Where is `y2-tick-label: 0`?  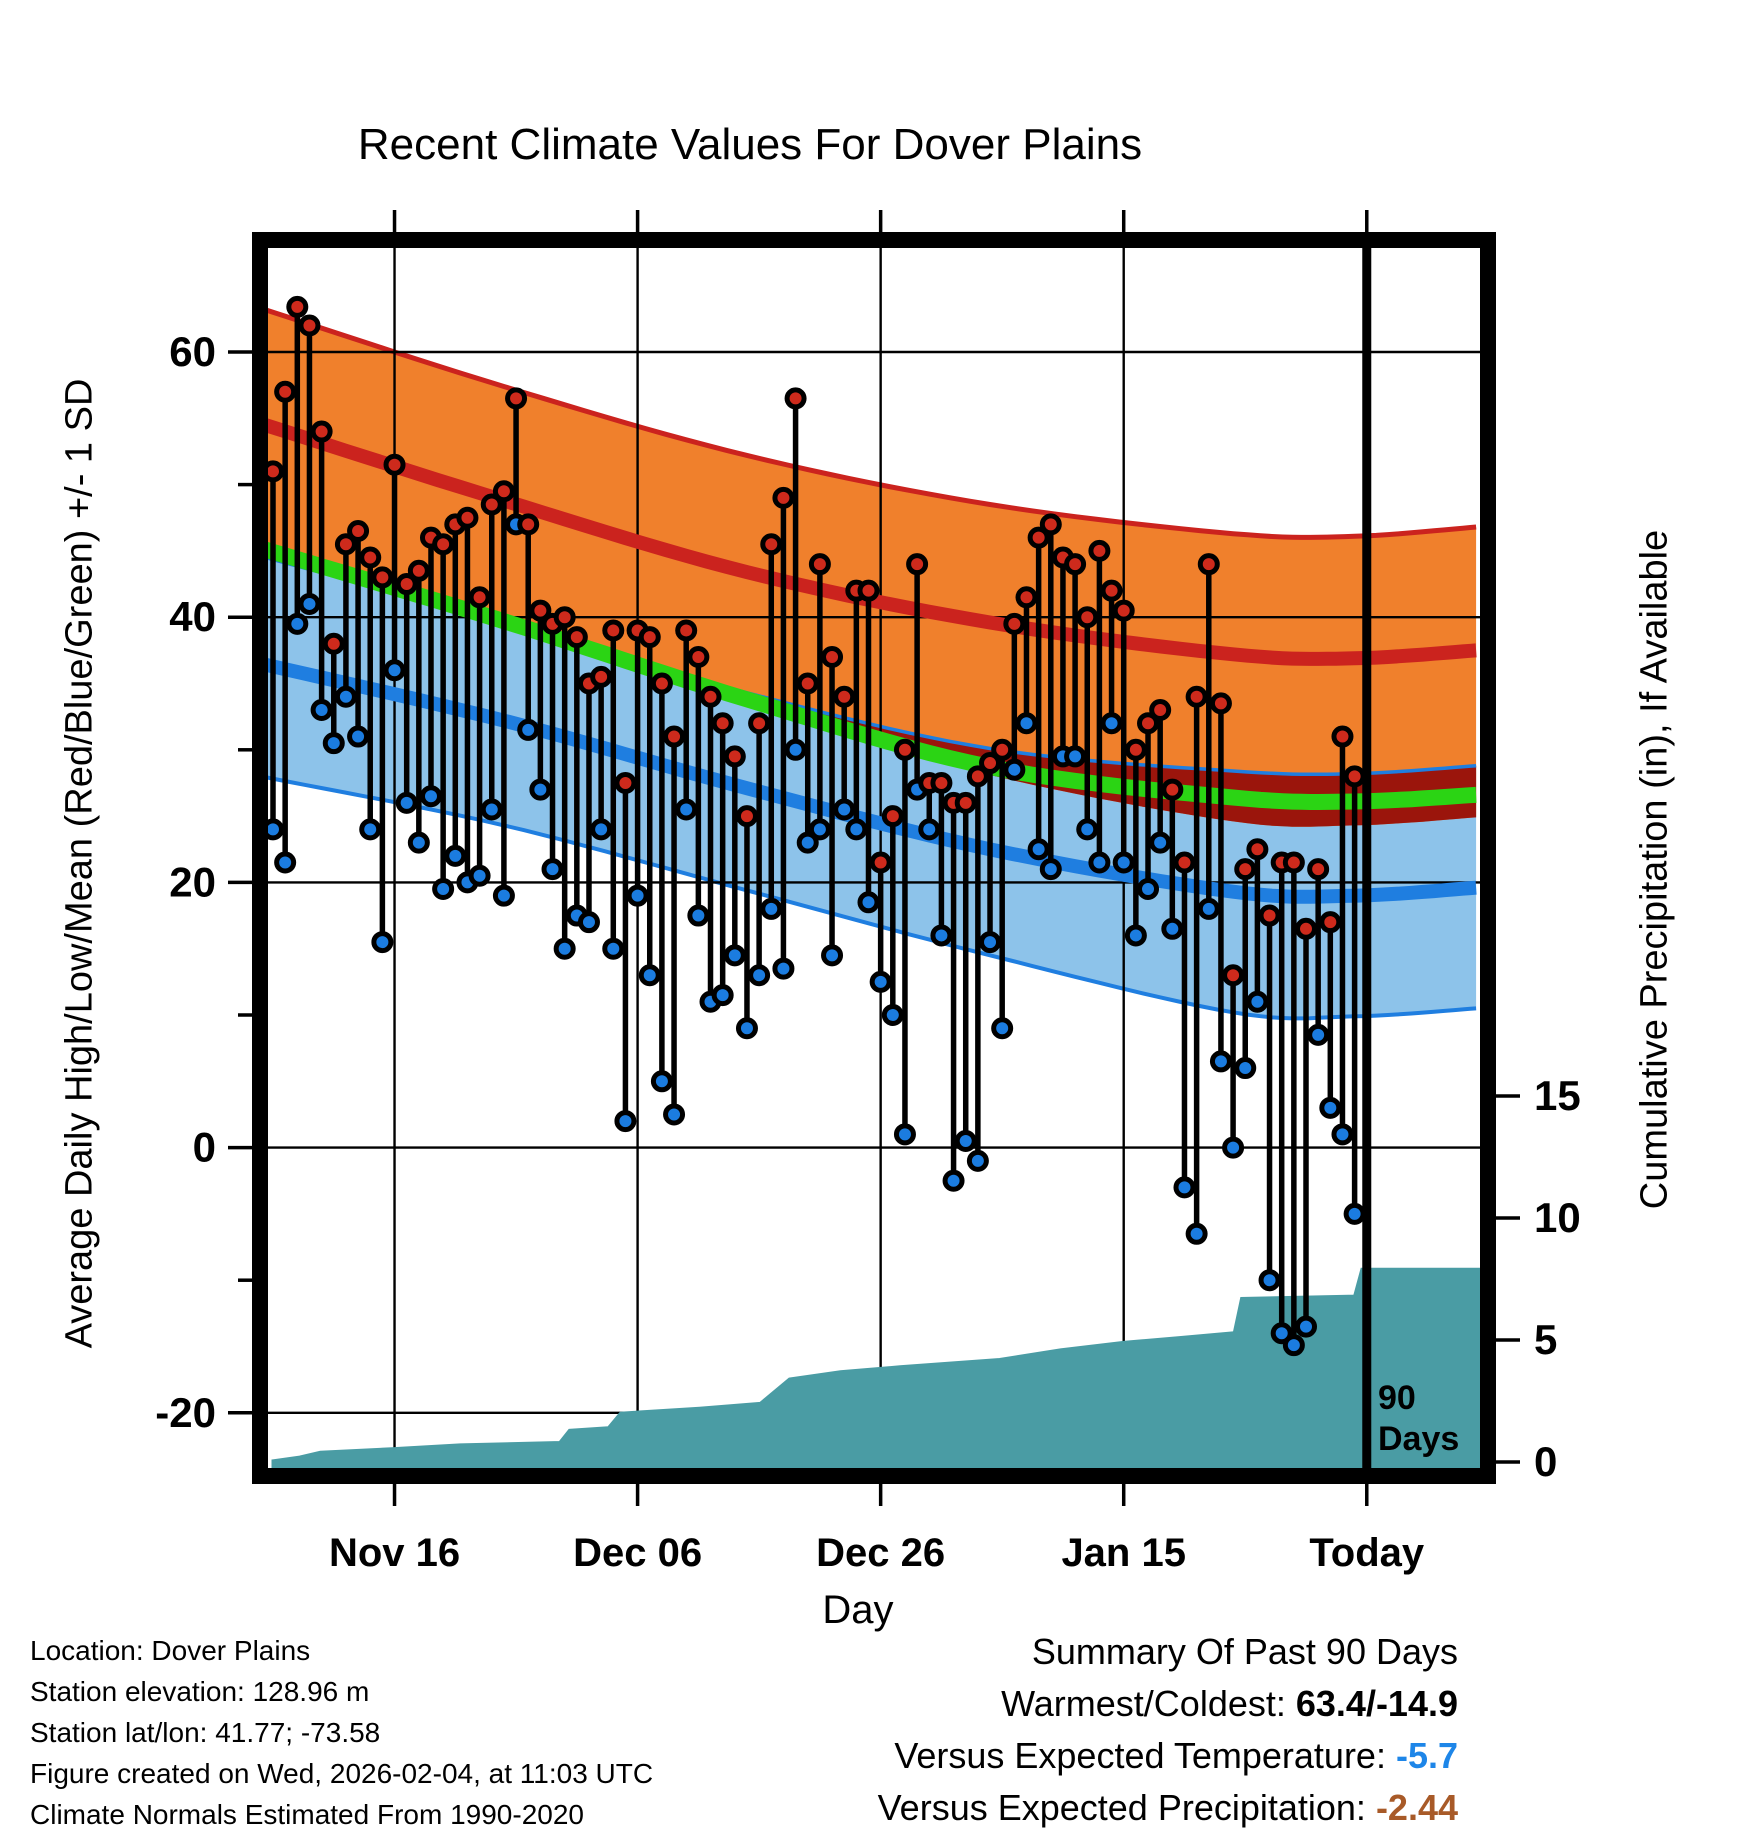
y2-tick-label: 0 is located at coordinates (1545, 1461).